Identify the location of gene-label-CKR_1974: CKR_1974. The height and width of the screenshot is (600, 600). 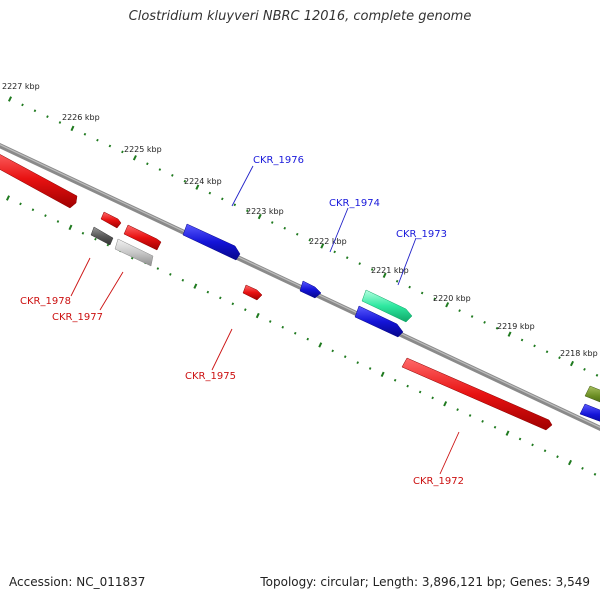
(354, 203).